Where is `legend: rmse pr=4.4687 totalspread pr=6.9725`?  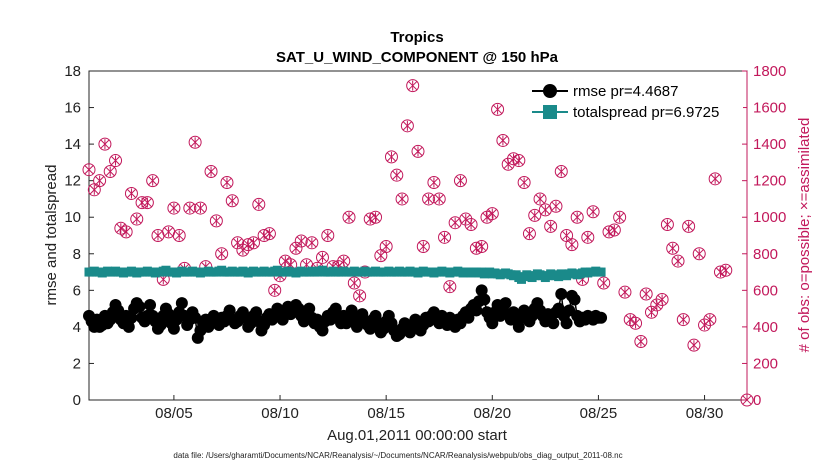 legend: rmse pr=4.4687 totalspread pr=6.9725 is located at coordinates (634, 100).